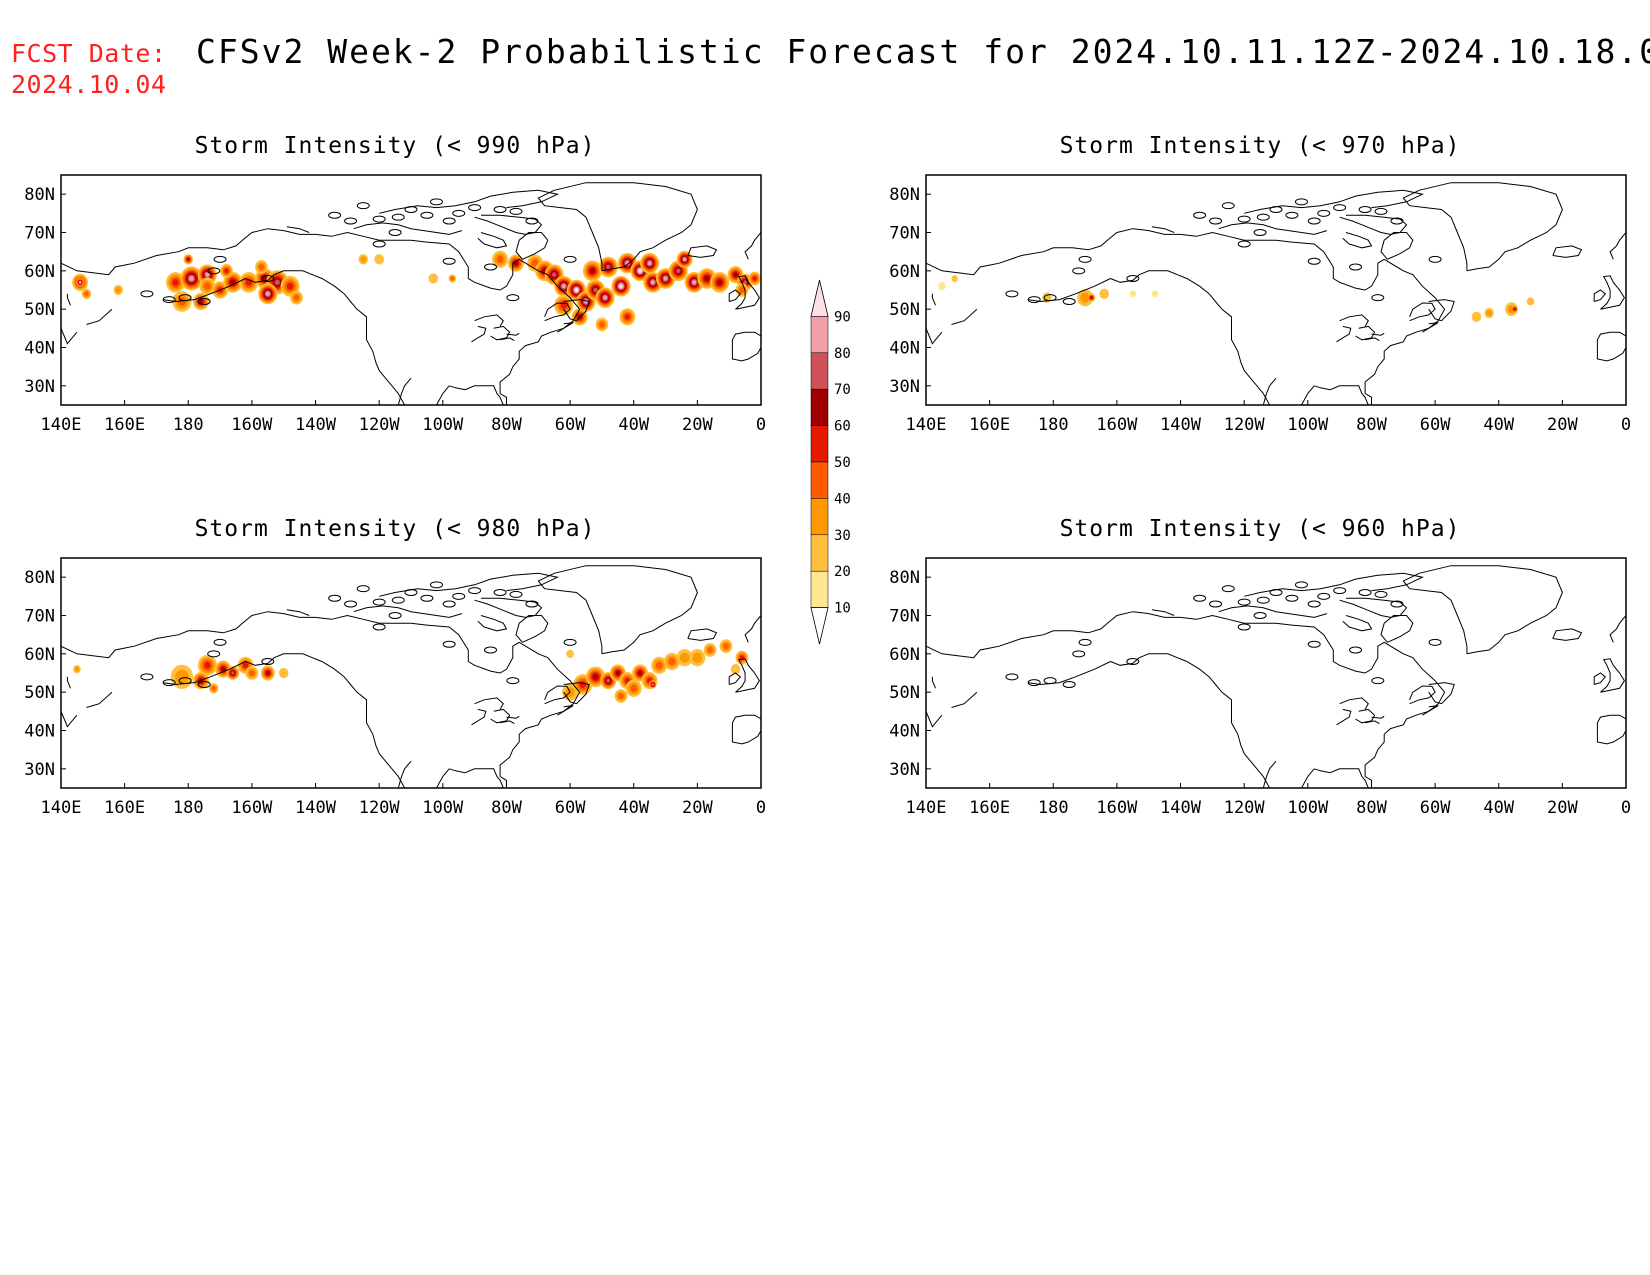 The image size is (1650, 1275). What do you see at coordinates (904, 272) in the screenshot?
I see `lat-label: 60N` at bounding box center [904, 272].